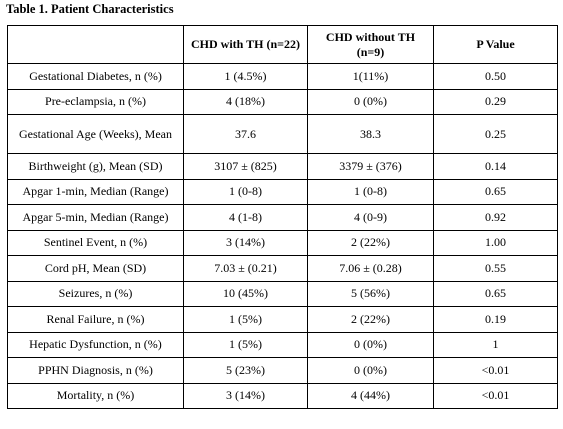 This screenshot has height=429, width=563. I want to click on cell: 4 (1-8), so click(245, 217).